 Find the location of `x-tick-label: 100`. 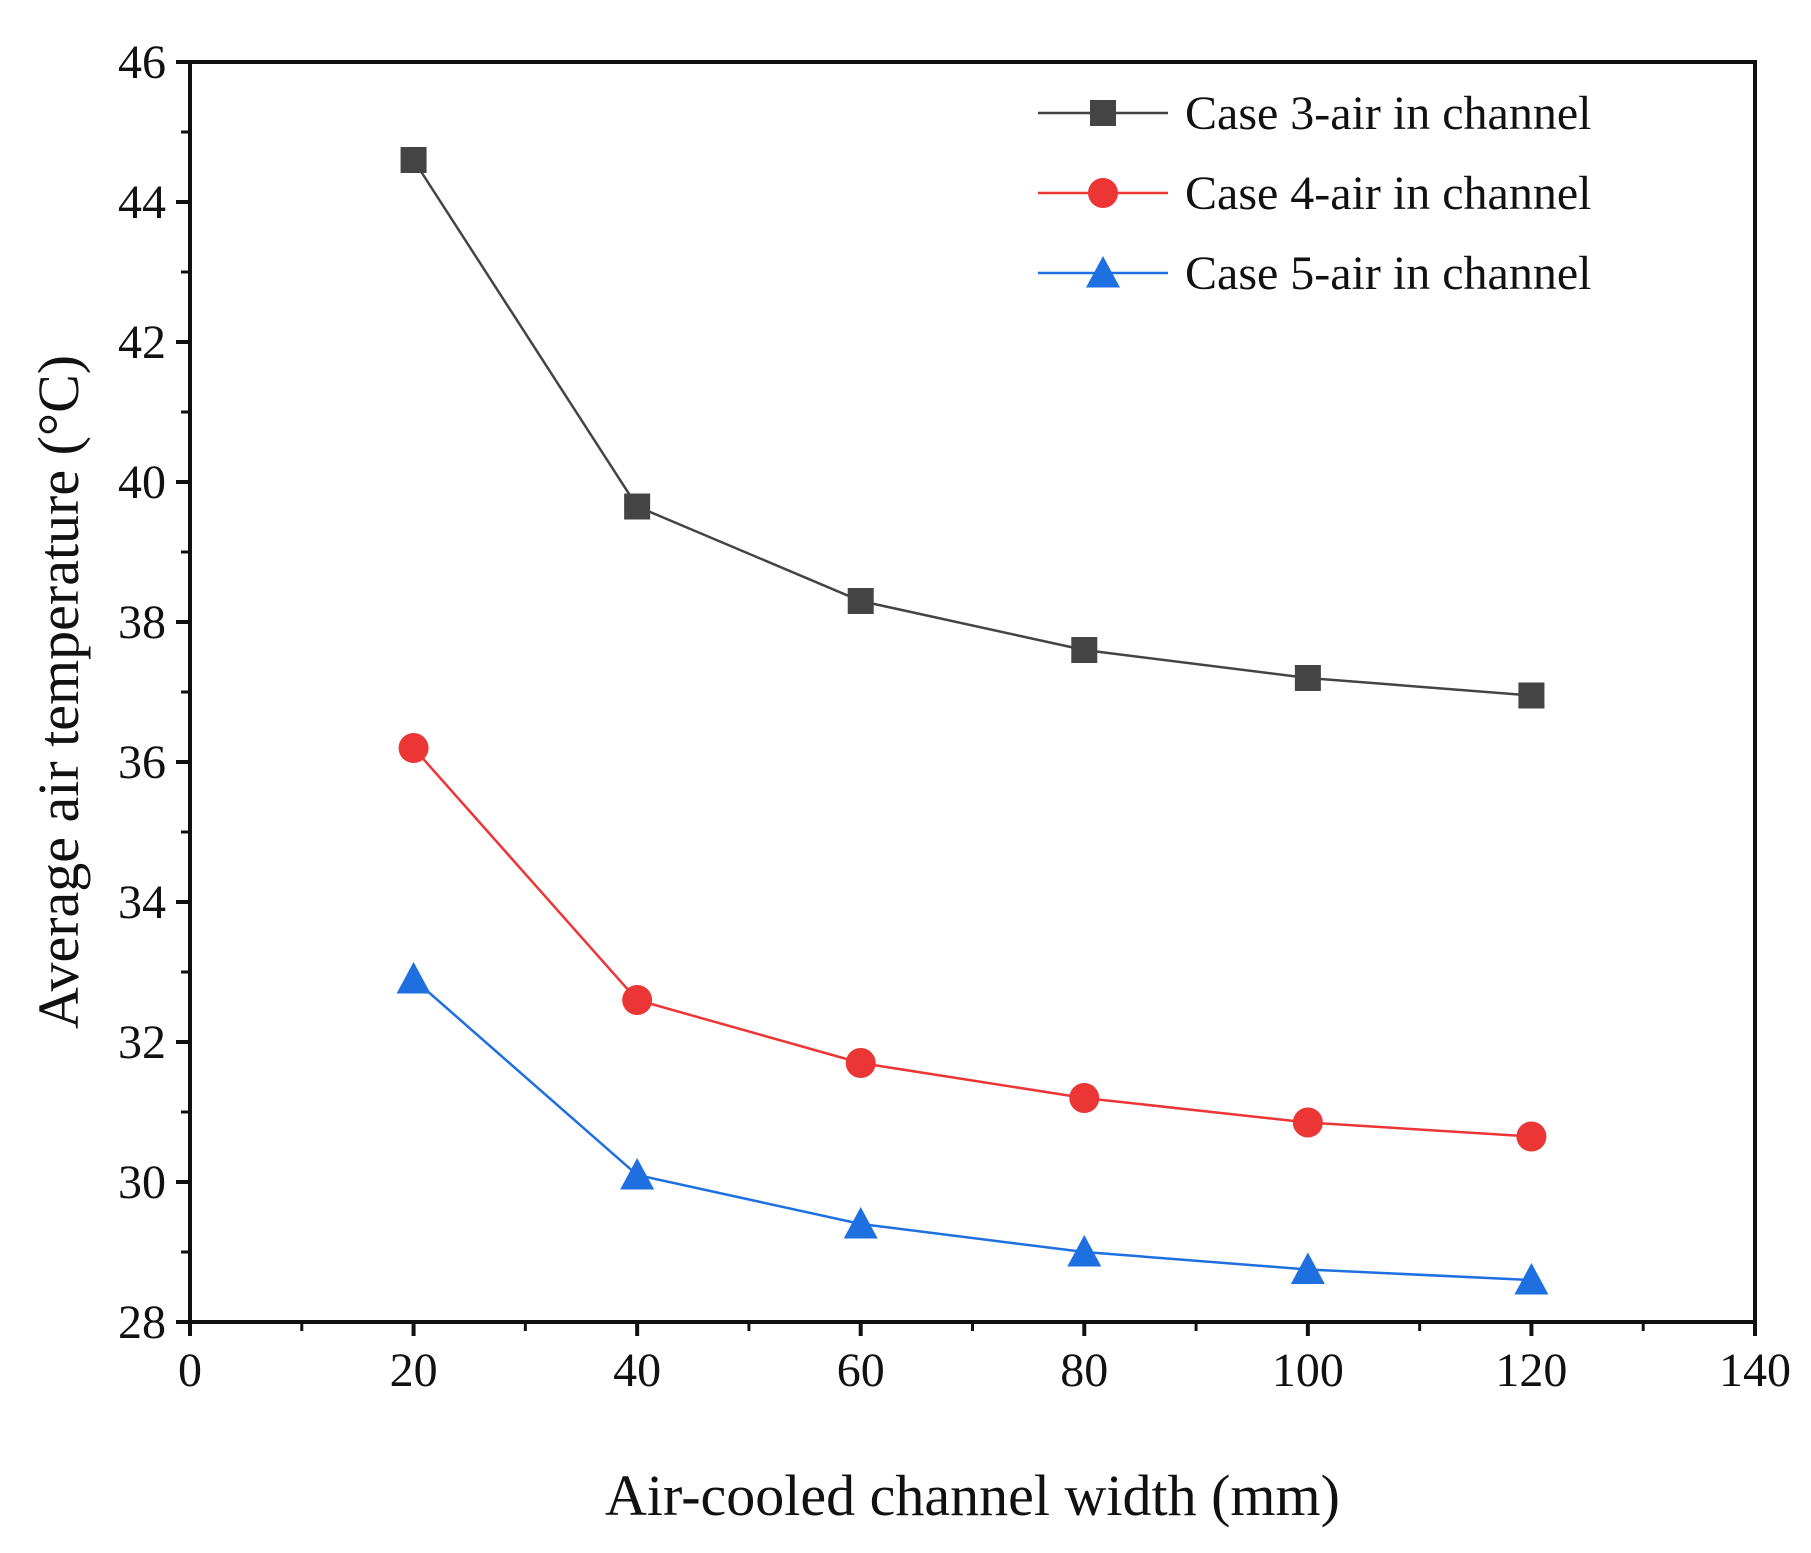

x-tick-label: 100 is located at coordinates (1308, 1370).